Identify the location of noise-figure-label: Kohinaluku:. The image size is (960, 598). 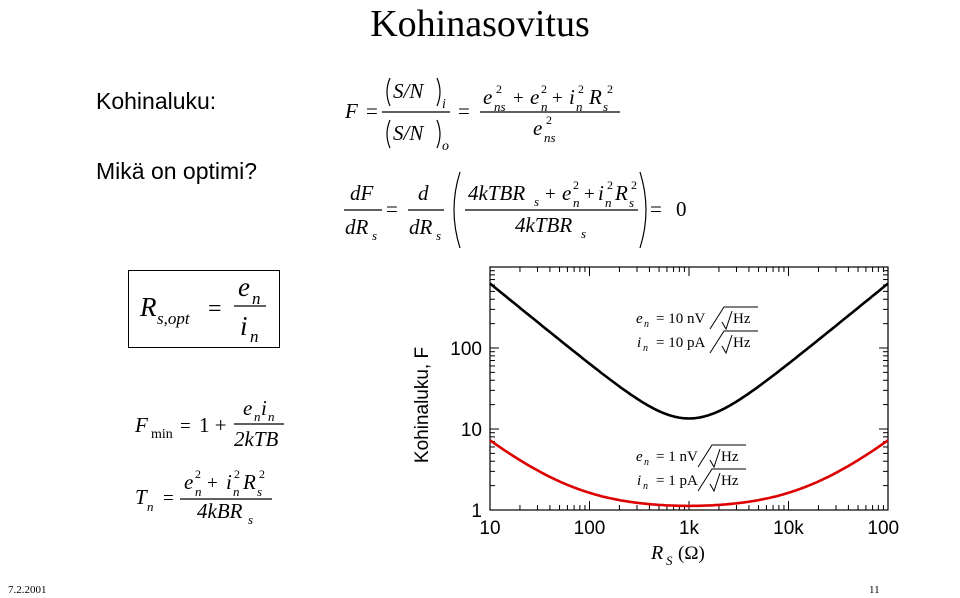
(156, 101).